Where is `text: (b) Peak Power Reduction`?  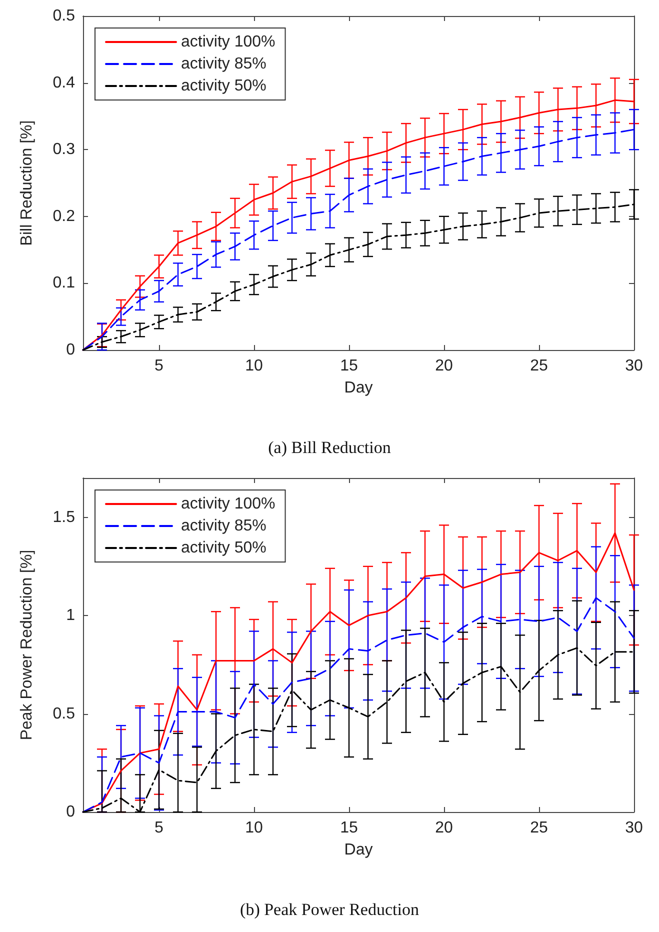
text: (b) Peak Power Reduction is located at coordinates (330, 909).